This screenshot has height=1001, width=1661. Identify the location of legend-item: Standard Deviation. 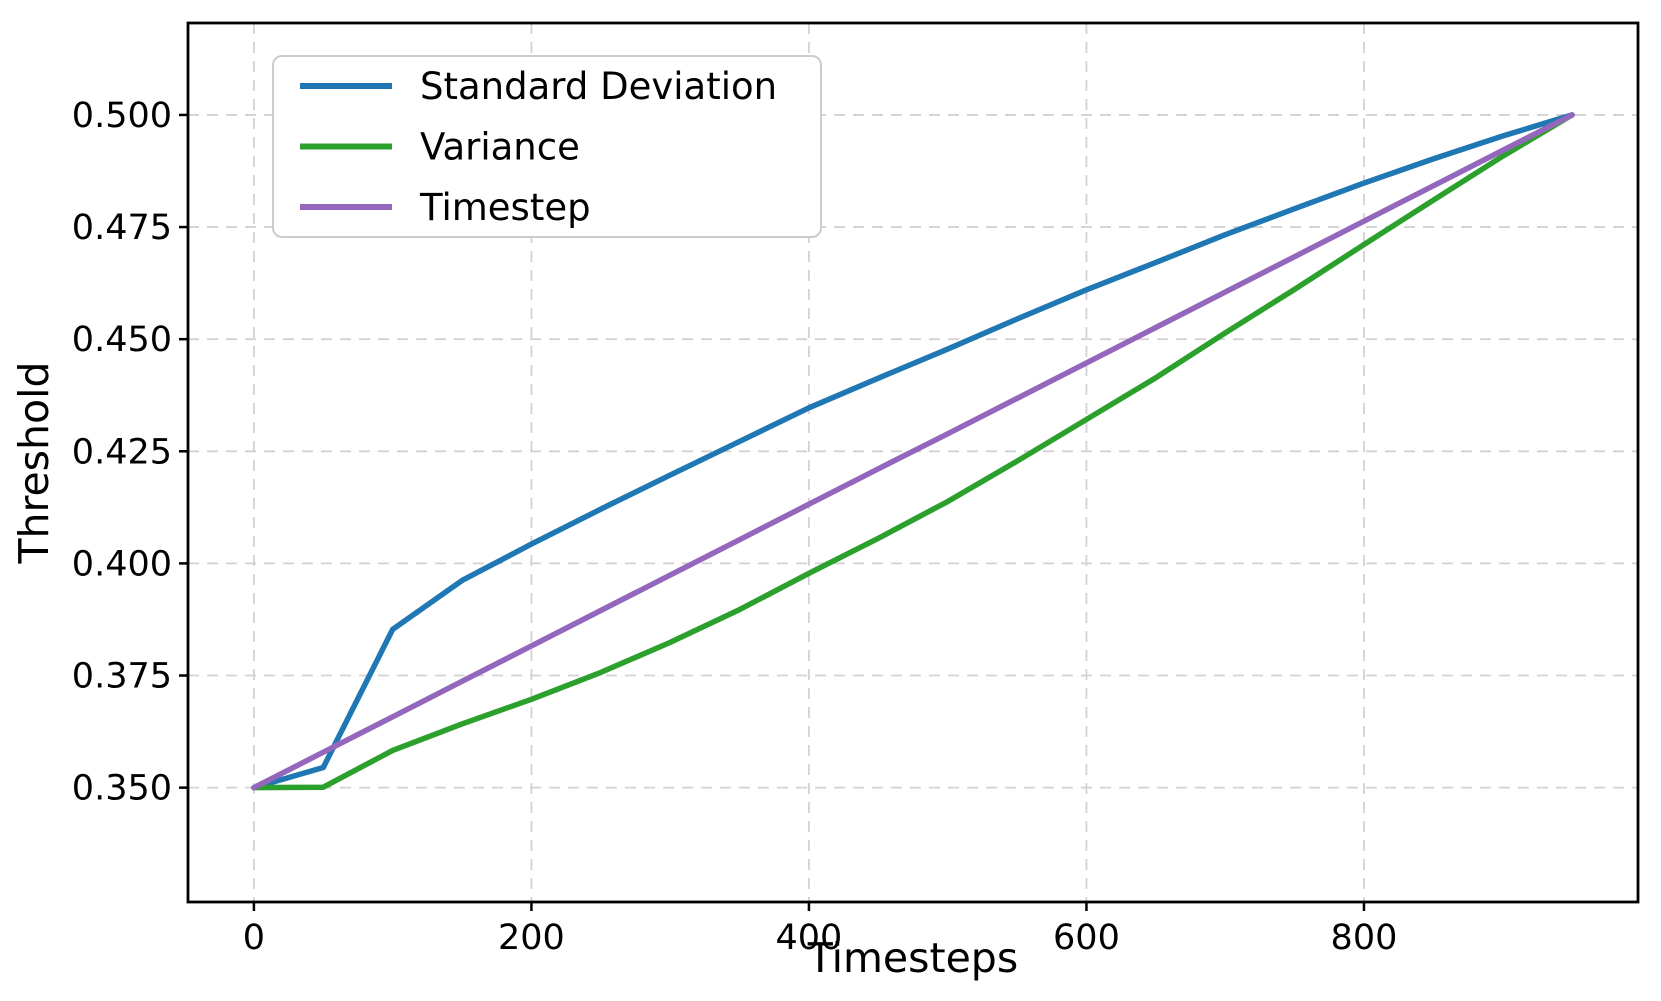
(538, 86).